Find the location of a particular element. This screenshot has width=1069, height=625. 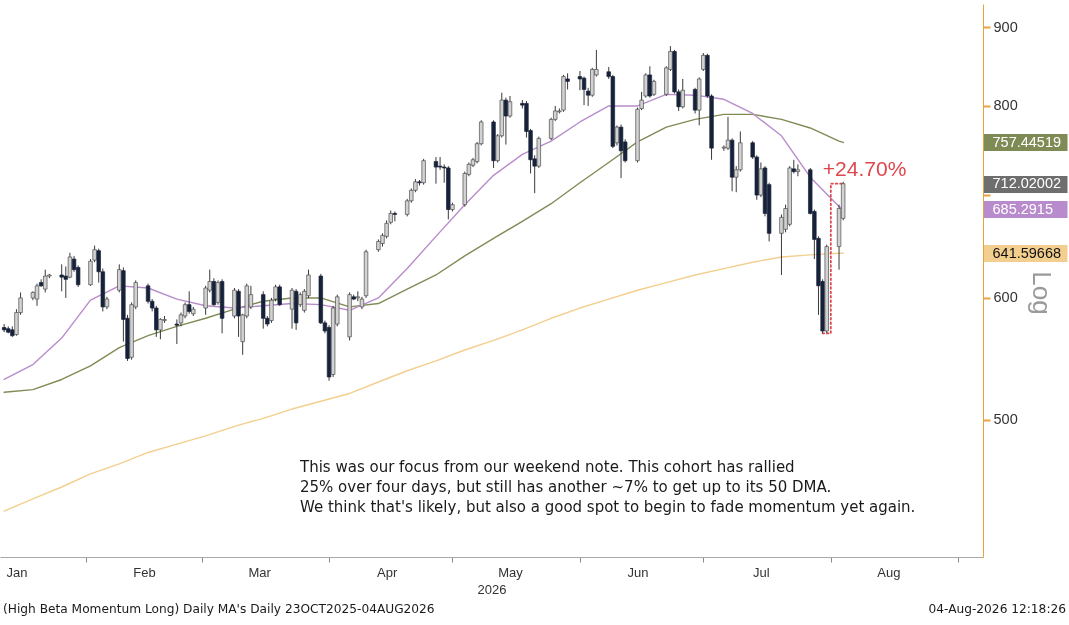

x-tick-label: Apr is located at coordinates (387, 572).